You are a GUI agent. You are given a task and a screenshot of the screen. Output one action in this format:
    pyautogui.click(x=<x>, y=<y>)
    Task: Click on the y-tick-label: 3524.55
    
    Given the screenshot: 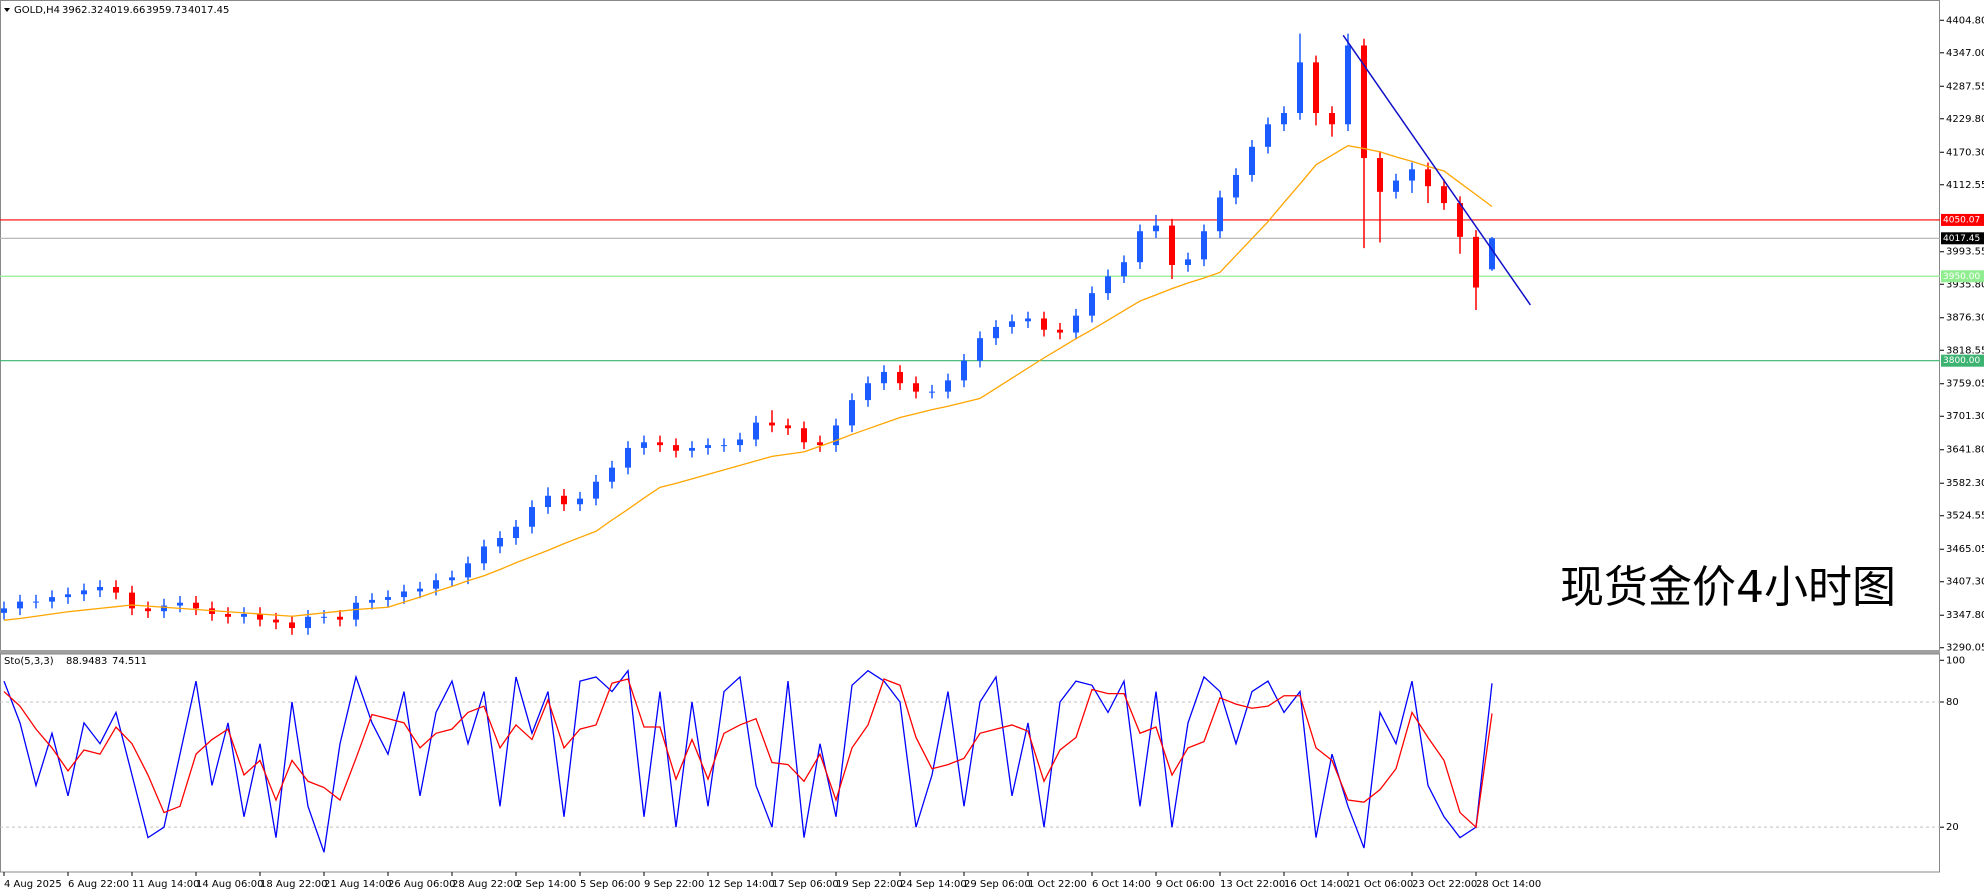 What is the action you would take?
    pyautogui.click(x=1965, y=516)
    